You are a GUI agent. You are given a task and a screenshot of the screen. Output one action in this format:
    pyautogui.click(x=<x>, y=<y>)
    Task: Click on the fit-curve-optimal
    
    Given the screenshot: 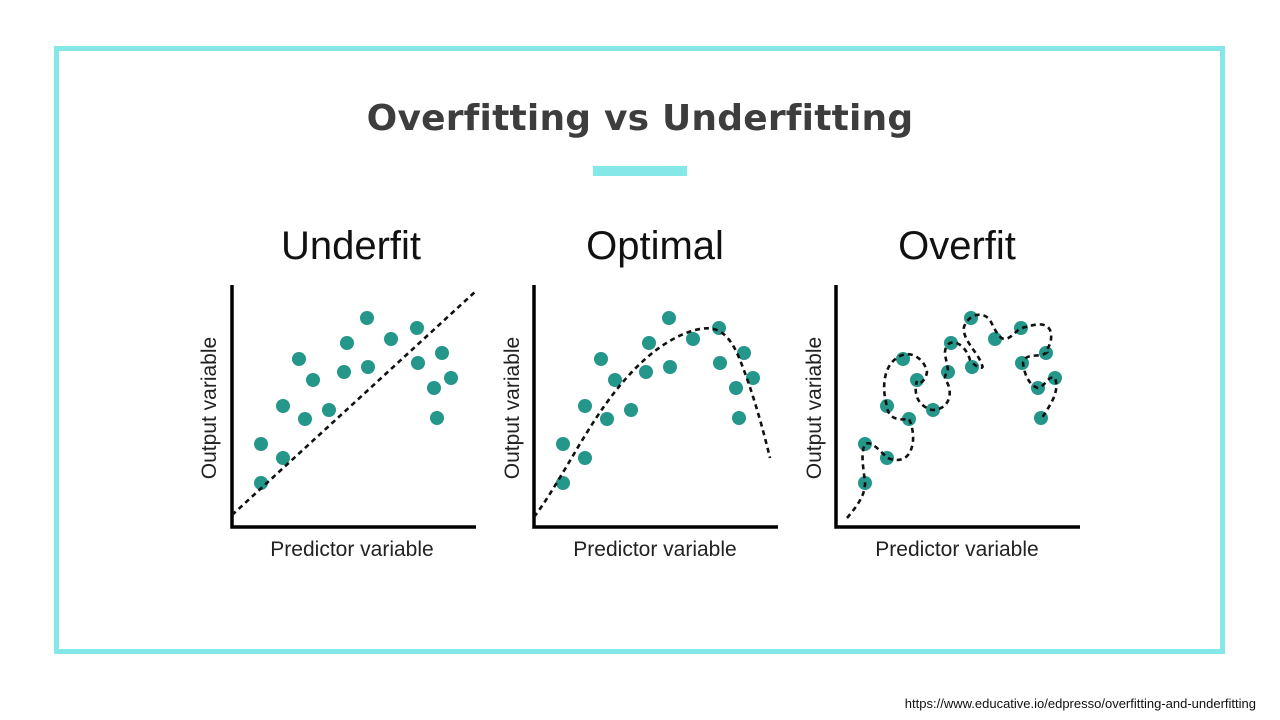 What is the action you would take?
    pyautogui.click(x=652, y=422)
    